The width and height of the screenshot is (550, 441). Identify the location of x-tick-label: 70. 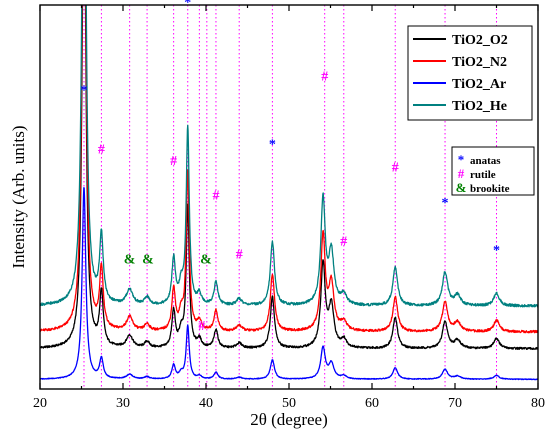
(455, 403).